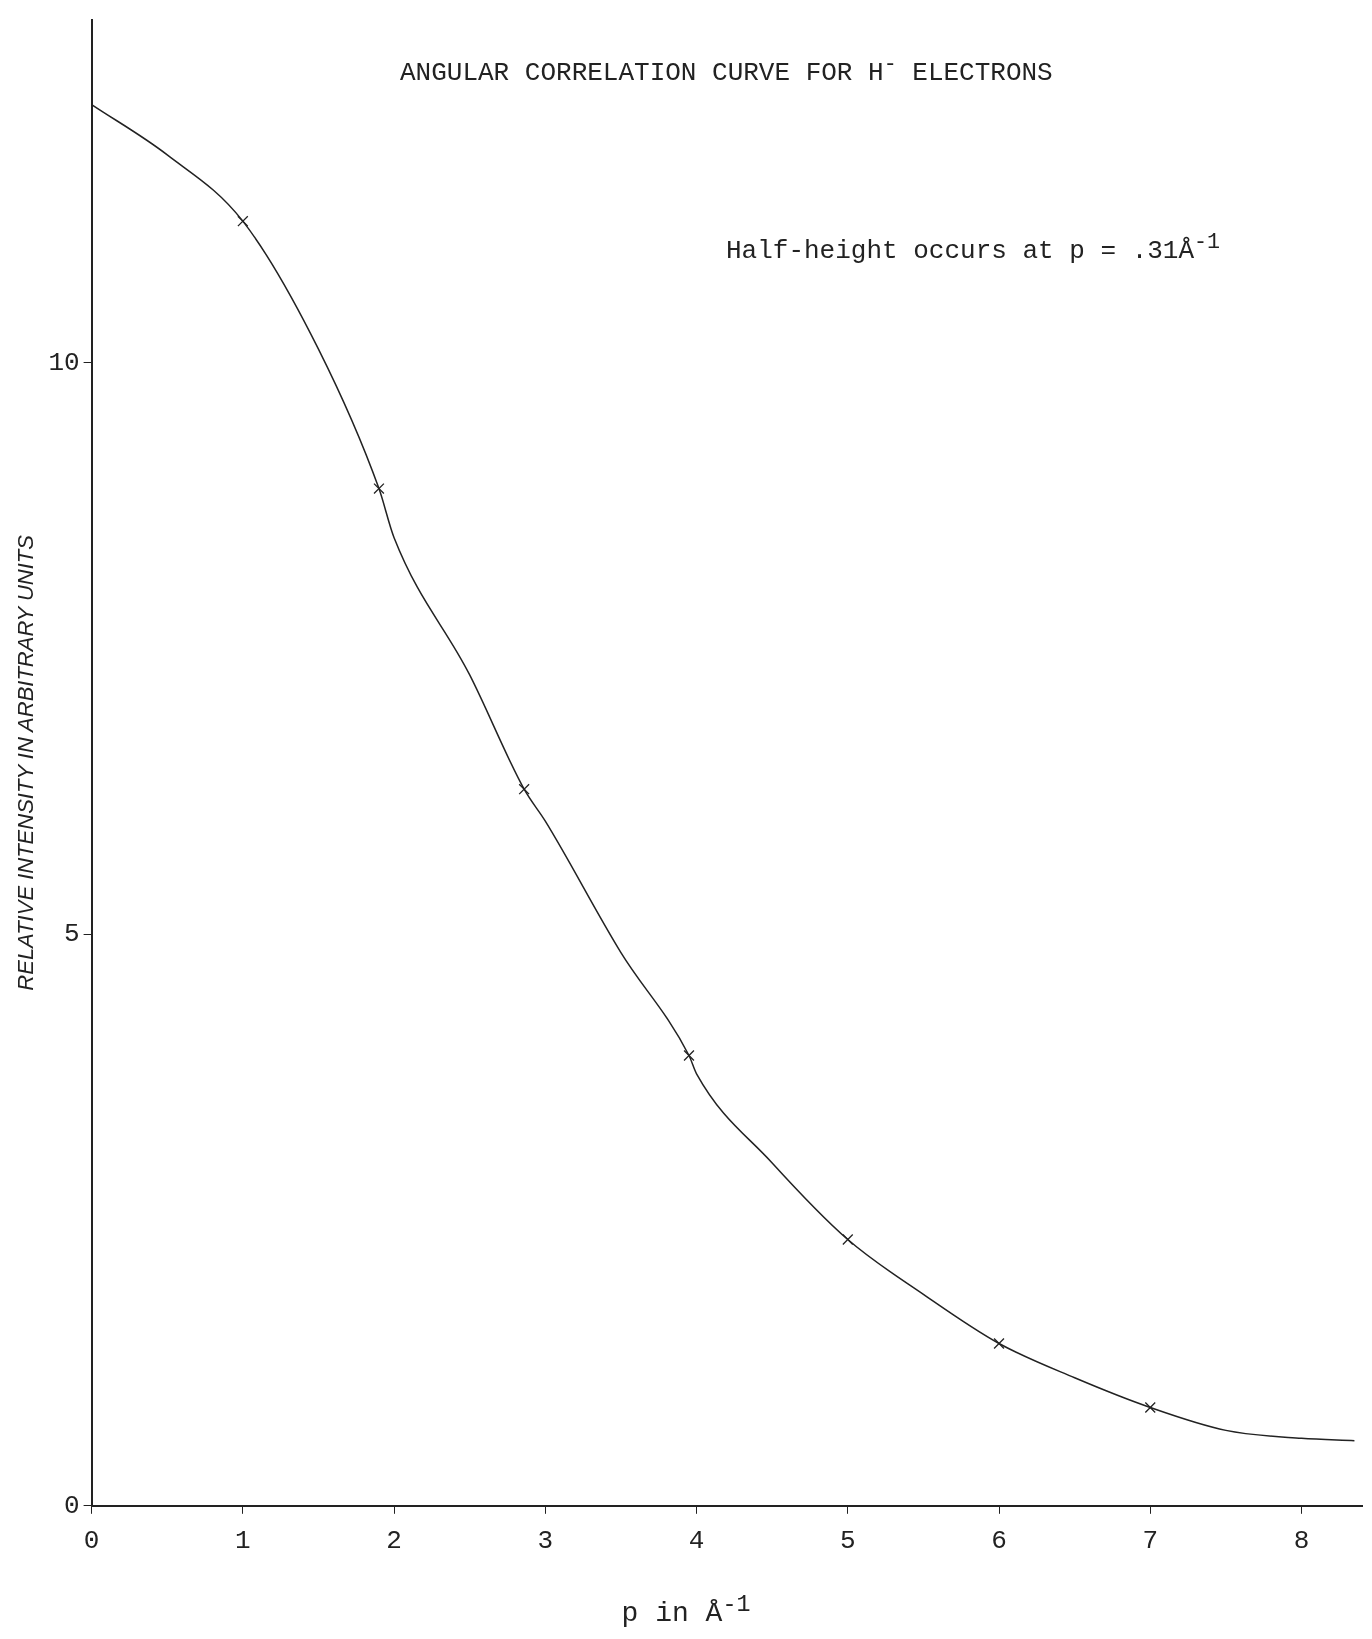 This screenshot has height=1639, width=1372. What do you see at coordinates (243, 1541) in the screenshot?
I see `x-tick-label: 1` at bounding box center [243, 1541].